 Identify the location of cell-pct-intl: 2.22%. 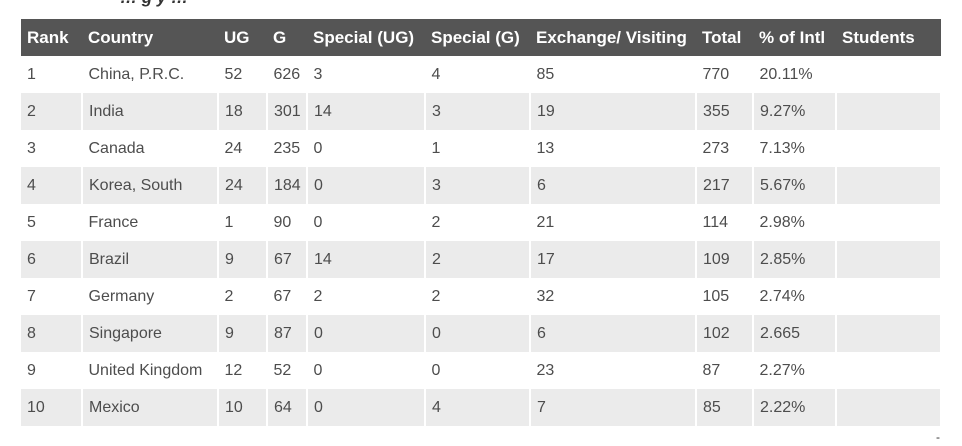
(795, 407).